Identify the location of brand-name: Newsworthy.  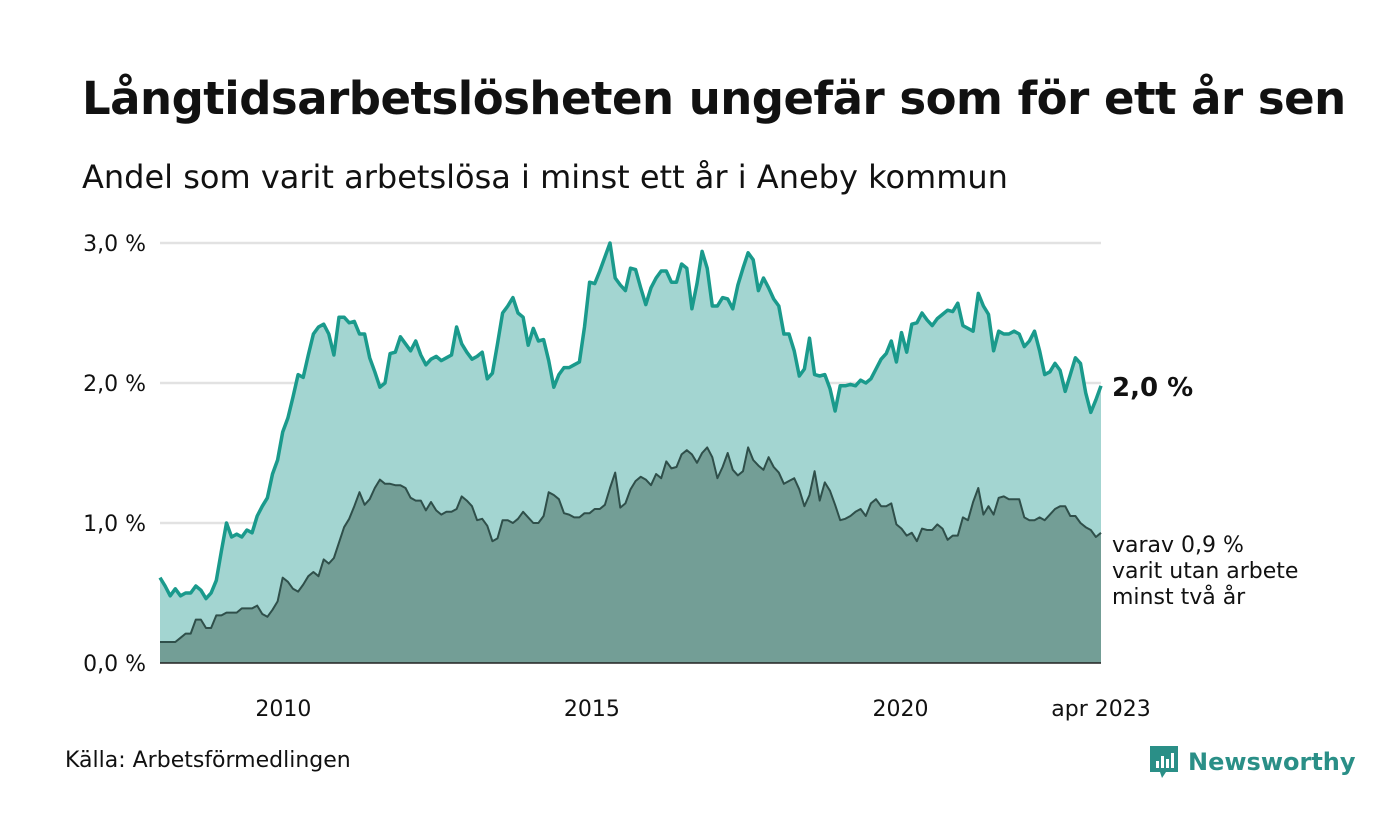
(1272, 762).